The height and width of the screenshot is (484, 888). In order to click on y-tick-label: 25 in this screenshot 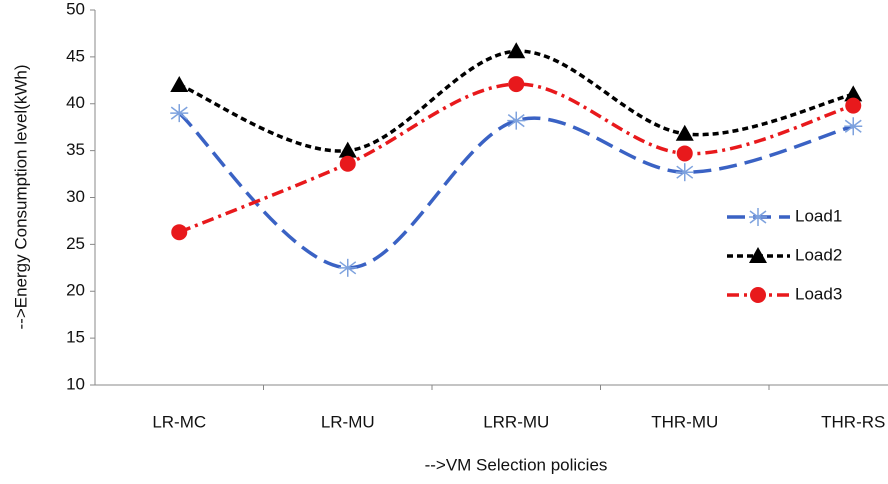, I will do `click(75, 243)`.